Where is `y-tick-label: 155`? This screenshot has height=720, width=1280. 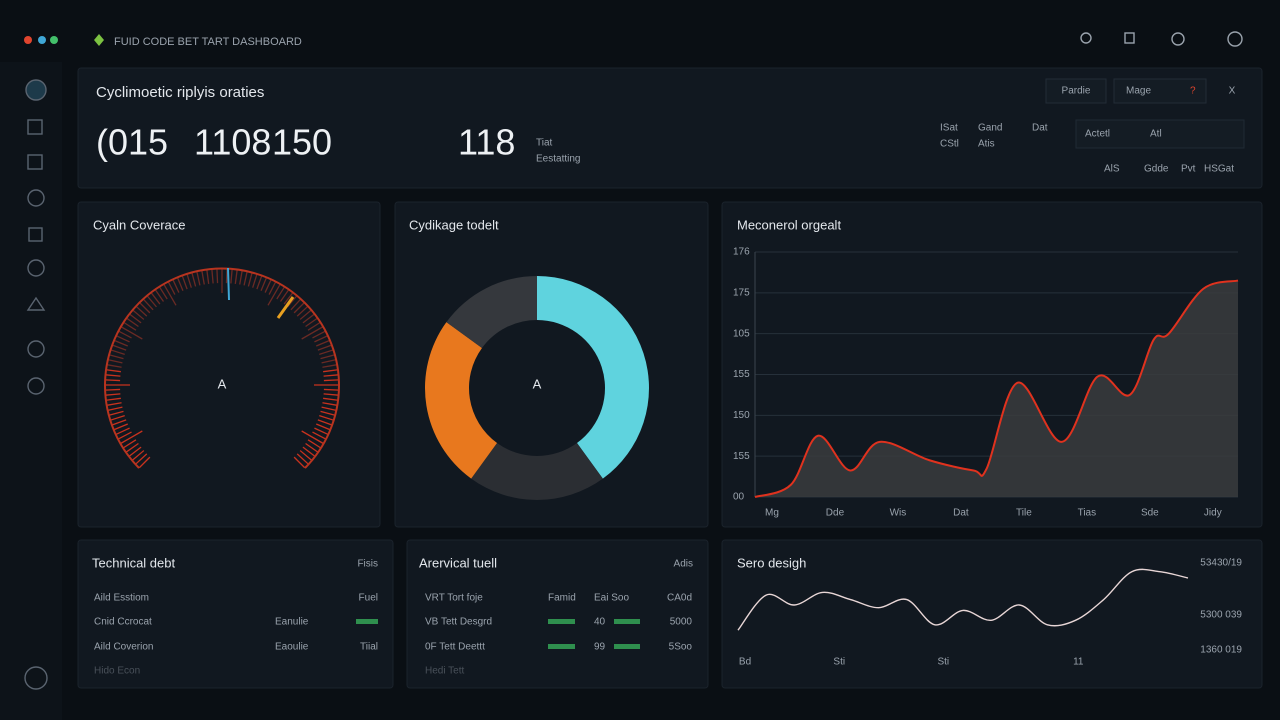 y-tick-label: 155 is located at coordinates (741, 456).